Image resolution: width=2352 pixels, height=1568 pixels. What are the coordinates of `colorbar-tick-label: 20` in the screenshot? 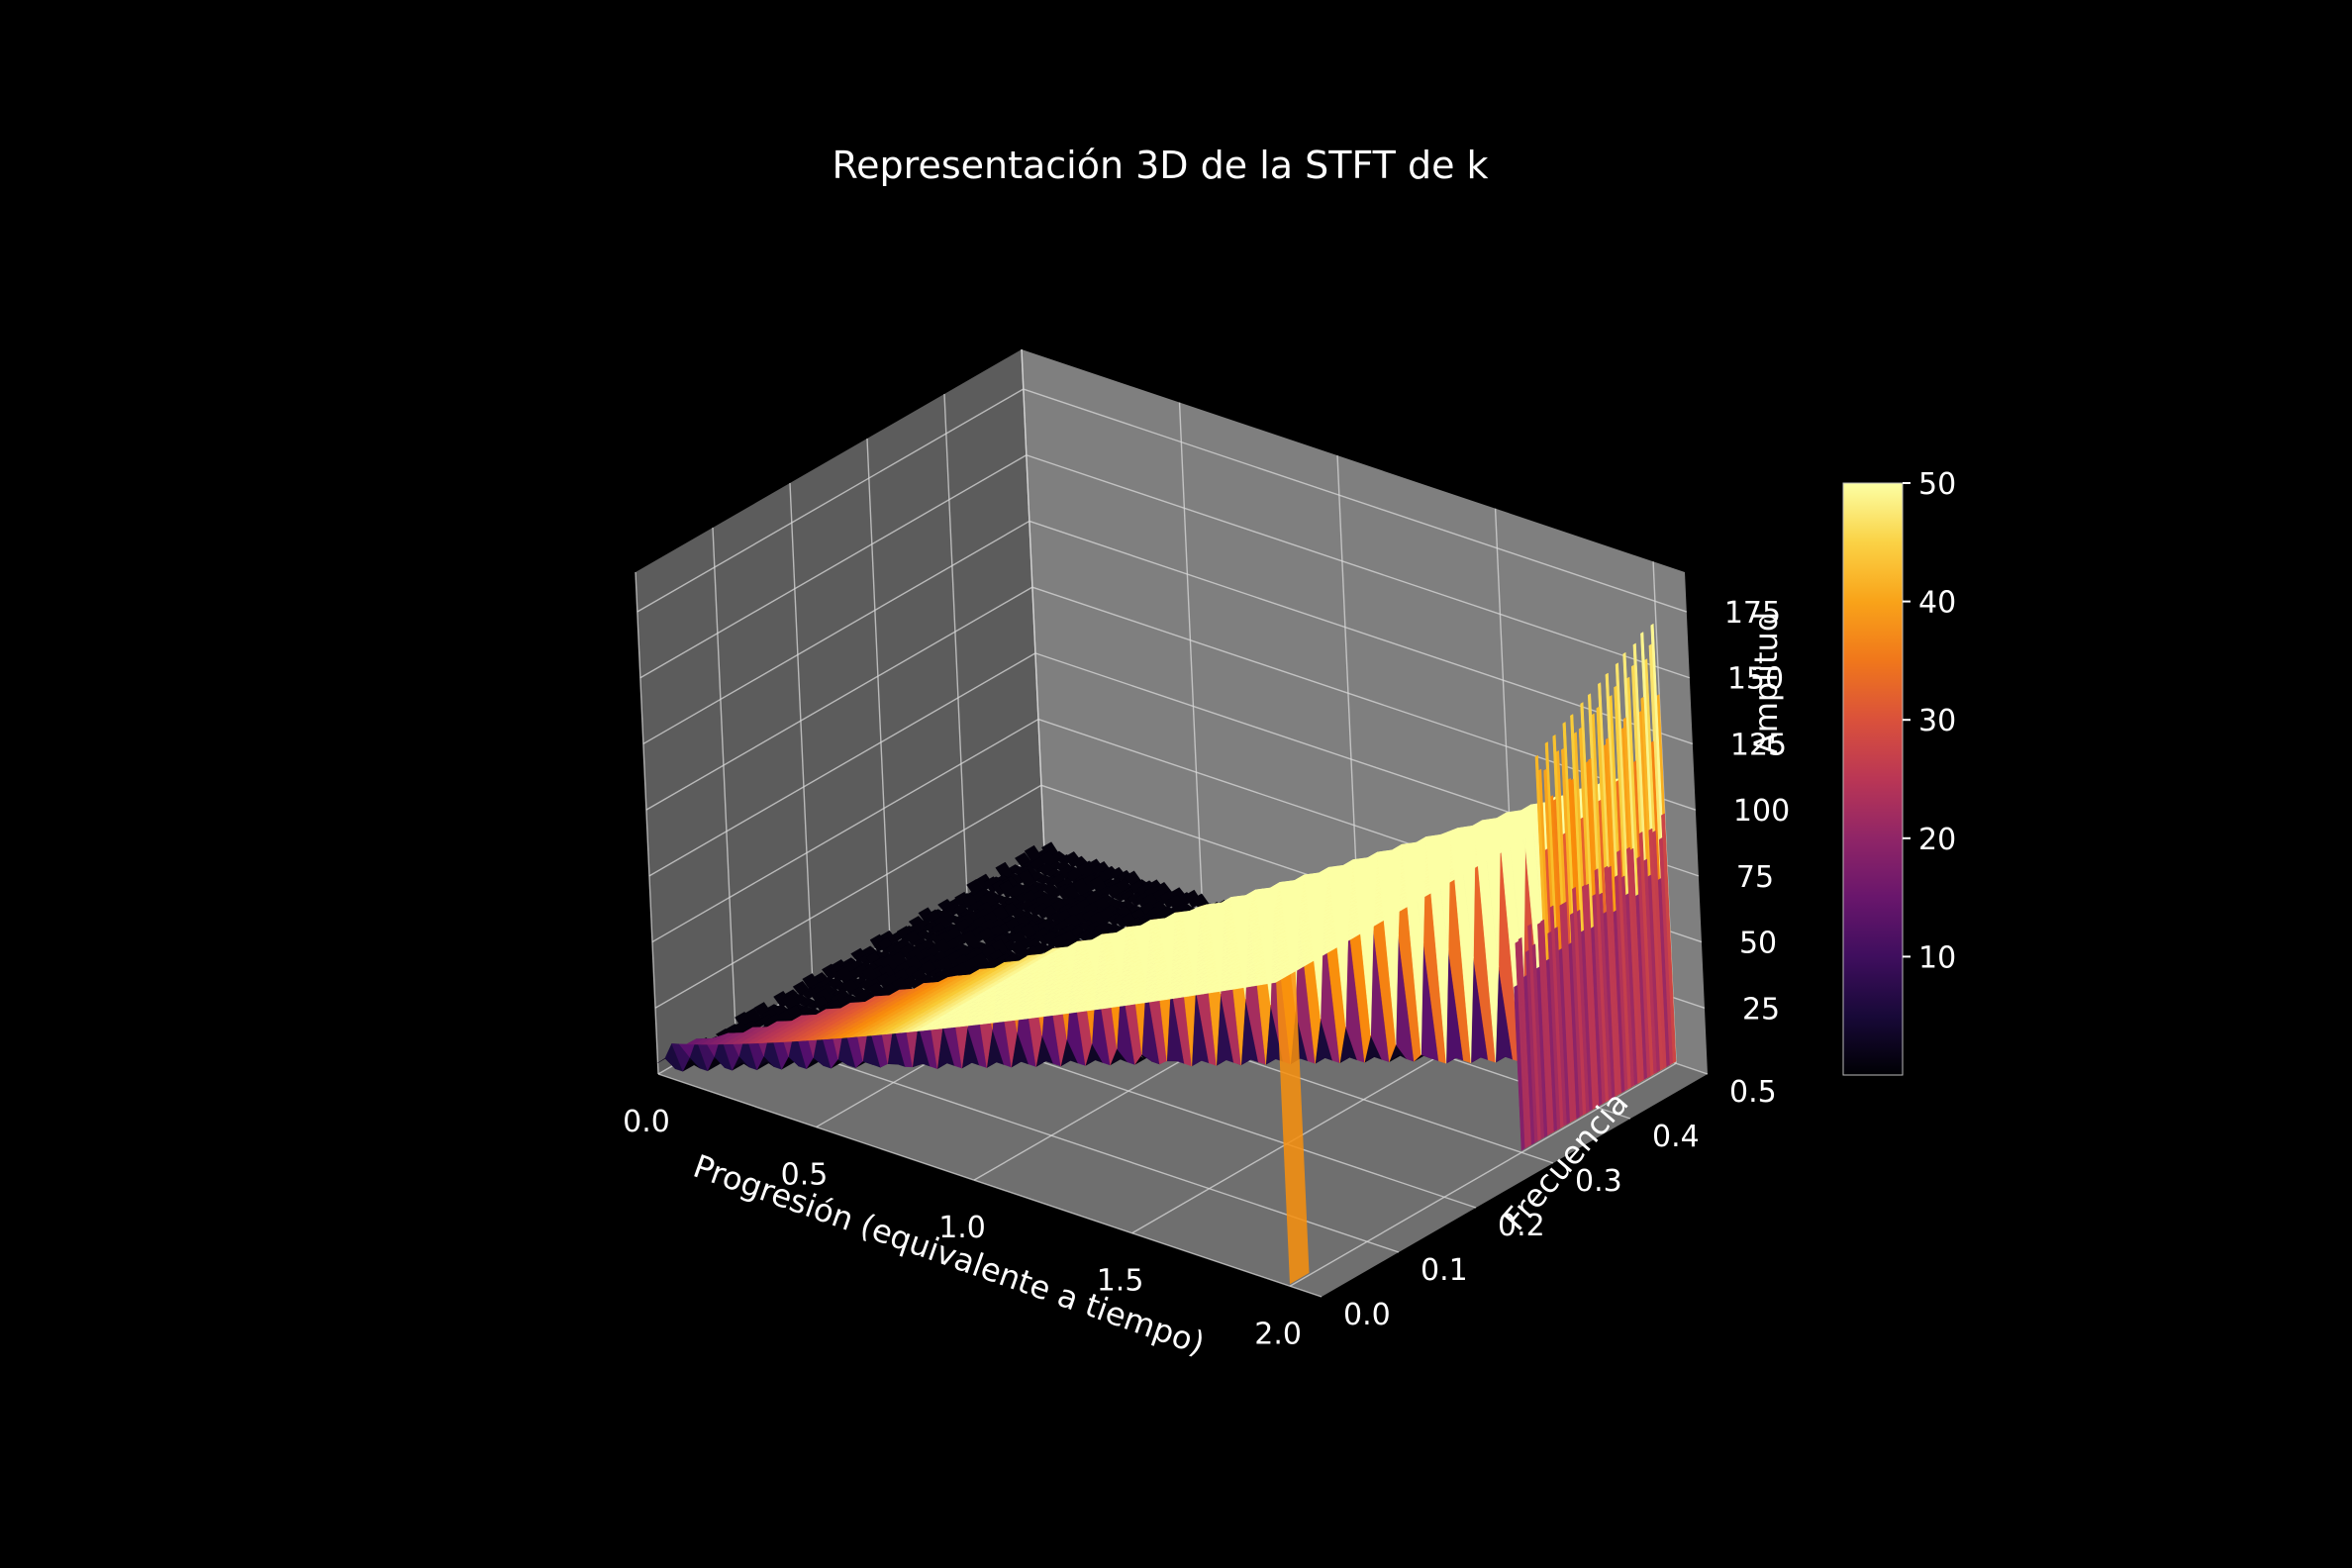 It's located at (1937, 840).